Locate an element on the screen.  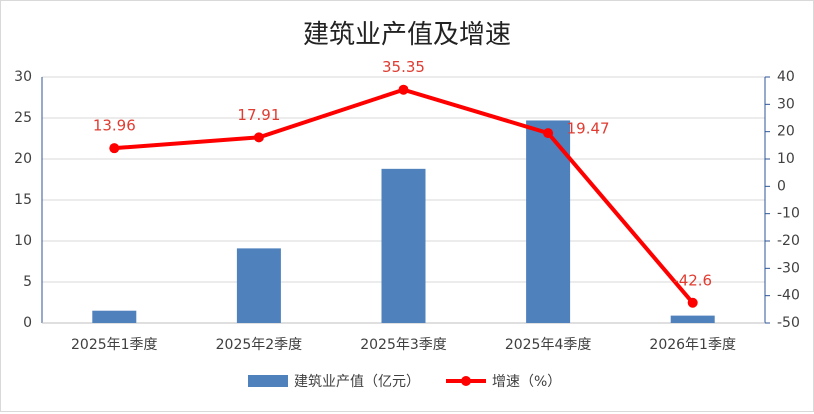
y2-tick-label: -20 is located at coordinates (788, 241).